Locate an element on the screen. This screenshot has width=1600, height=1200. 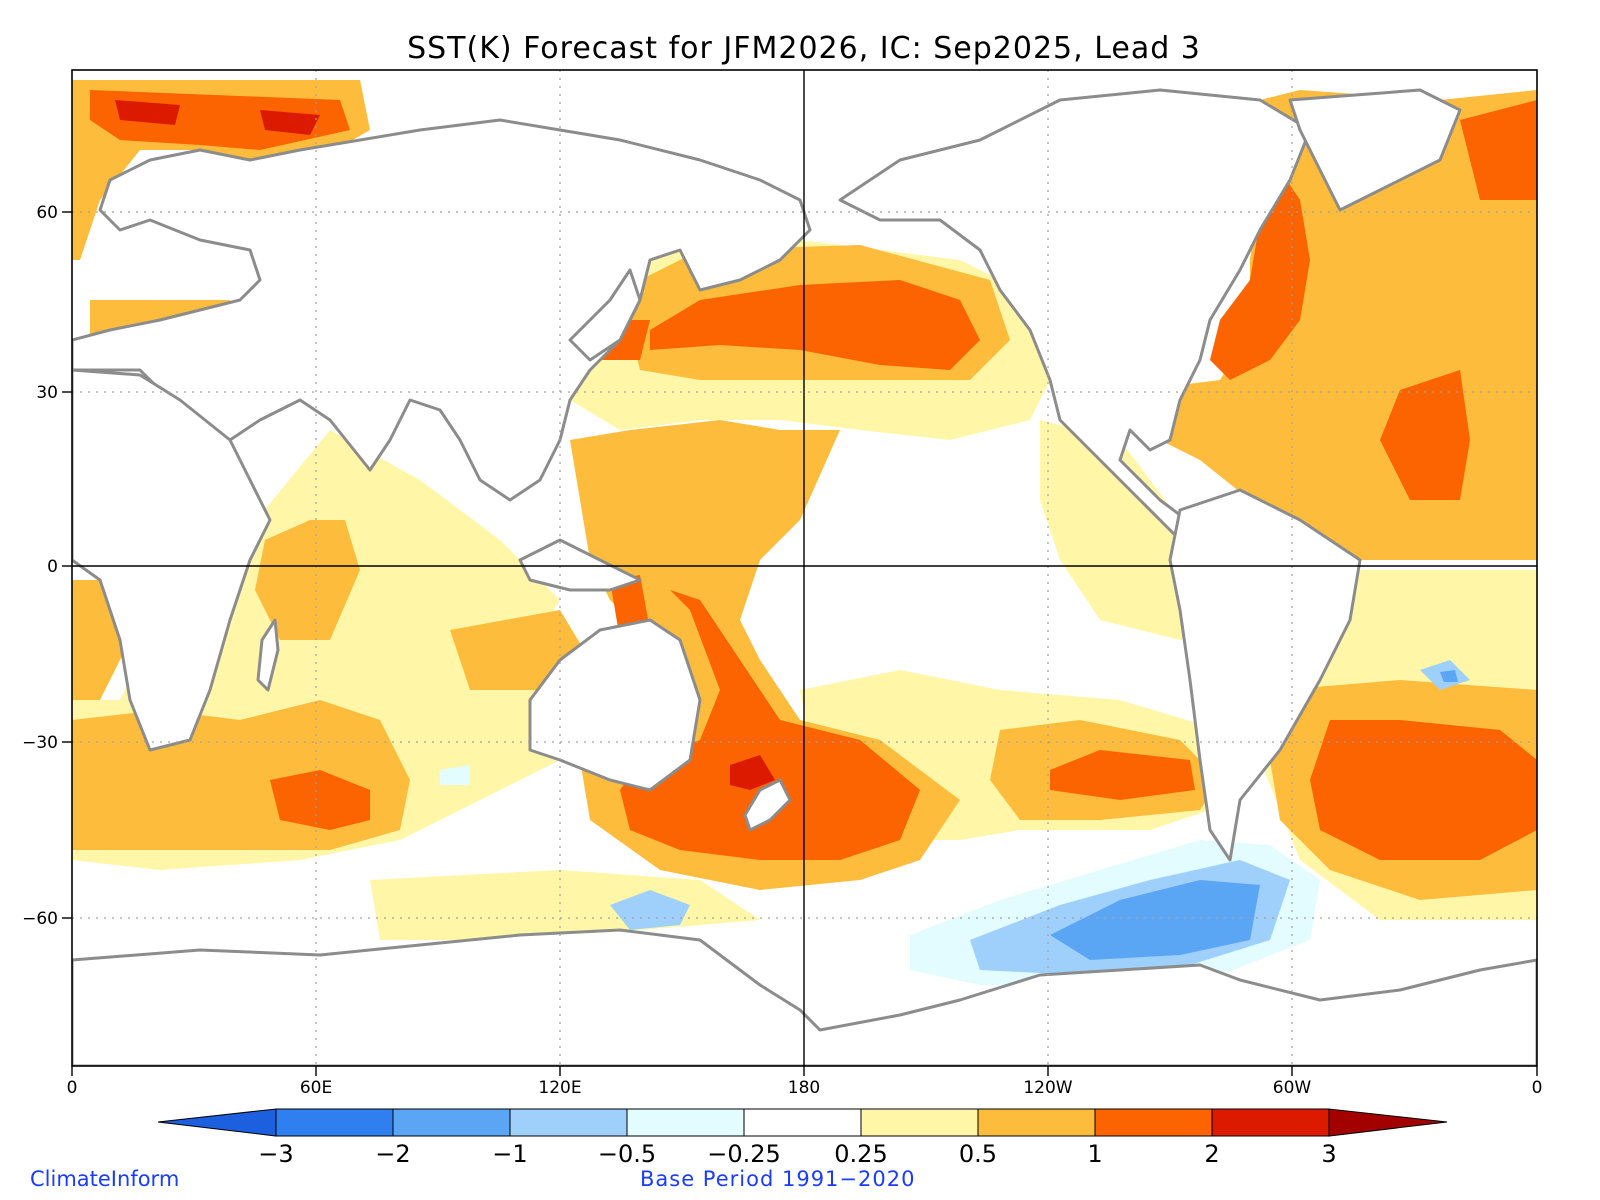
colorbar-label: 2 is located at coordinates (1211, 1154).